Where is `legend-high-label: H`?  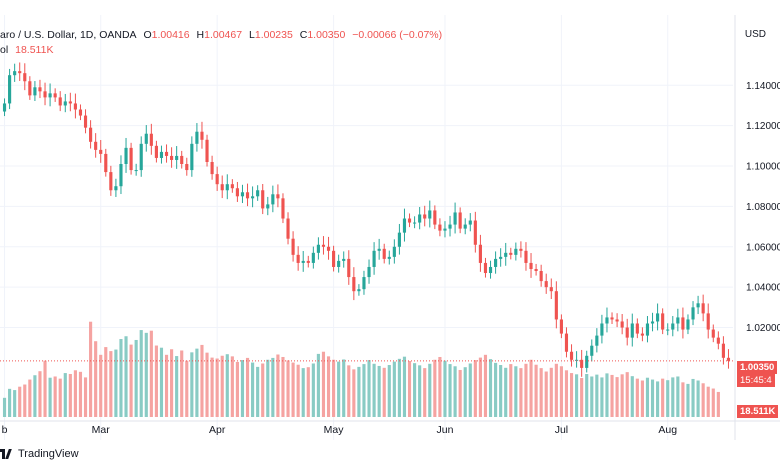
legend-high-label: H is located at coordinates (200, 35).